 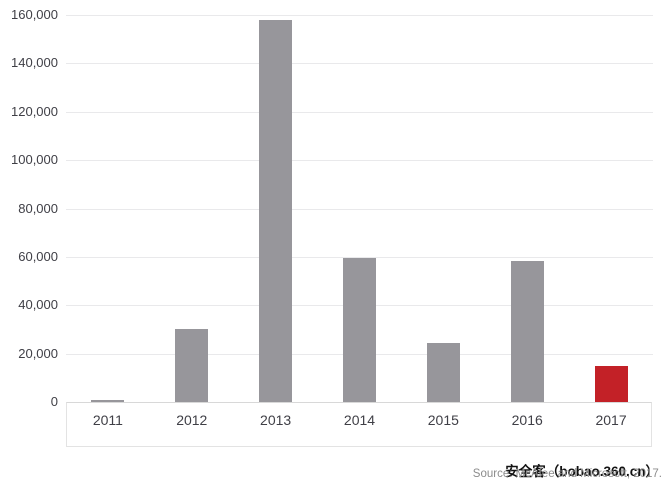 I want to click on bar-2013, so click(x=276, y=210).